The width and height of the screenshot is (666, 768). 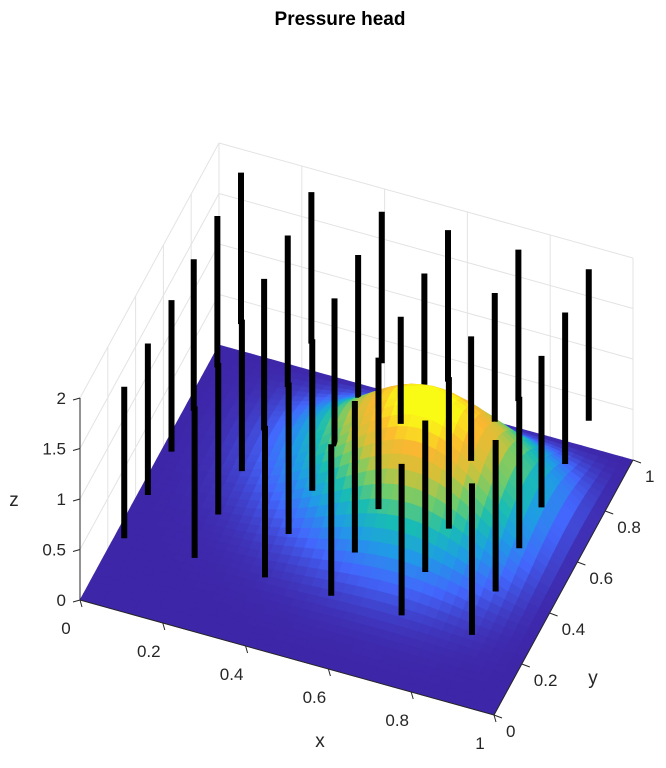 What do you see at coordinates (510, 731) in the screenshot?
I see `y-tick-label: 0` at bounding box center [510, 731].